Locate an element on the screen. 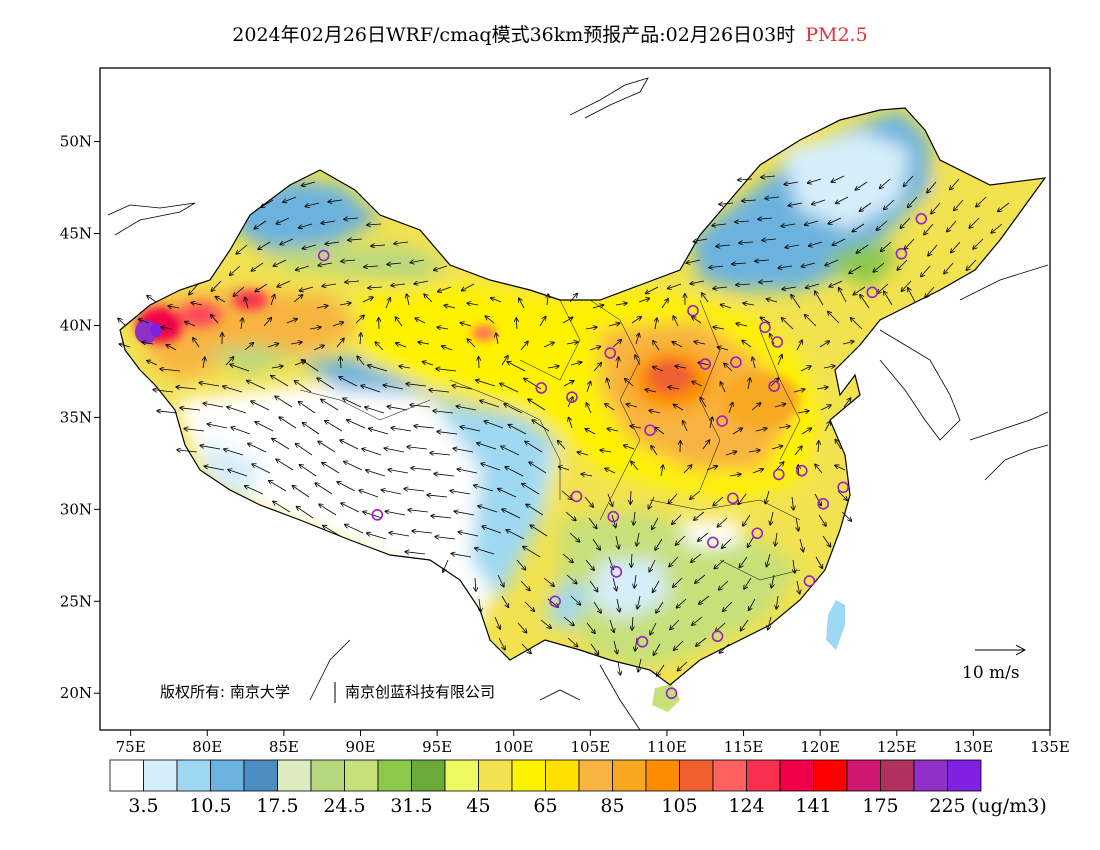 The height and width of the screenshot is (850, 1100). lat-label: 35N is located at coordinates (76, 417).